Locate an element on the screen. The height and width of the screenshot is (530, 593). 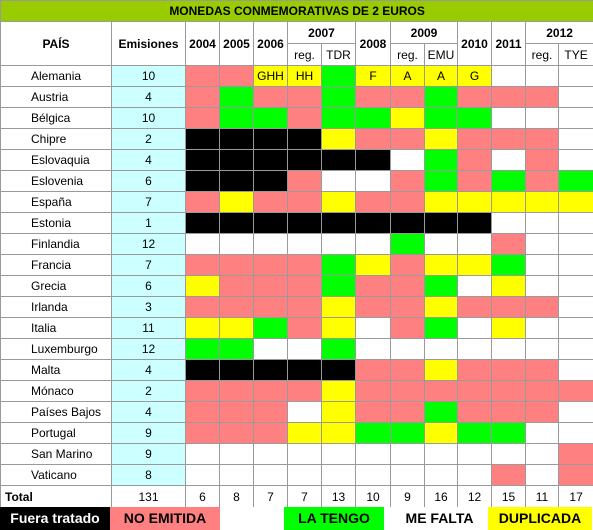
header-2007-tdr: TDR is located at coordinates (338, 54).